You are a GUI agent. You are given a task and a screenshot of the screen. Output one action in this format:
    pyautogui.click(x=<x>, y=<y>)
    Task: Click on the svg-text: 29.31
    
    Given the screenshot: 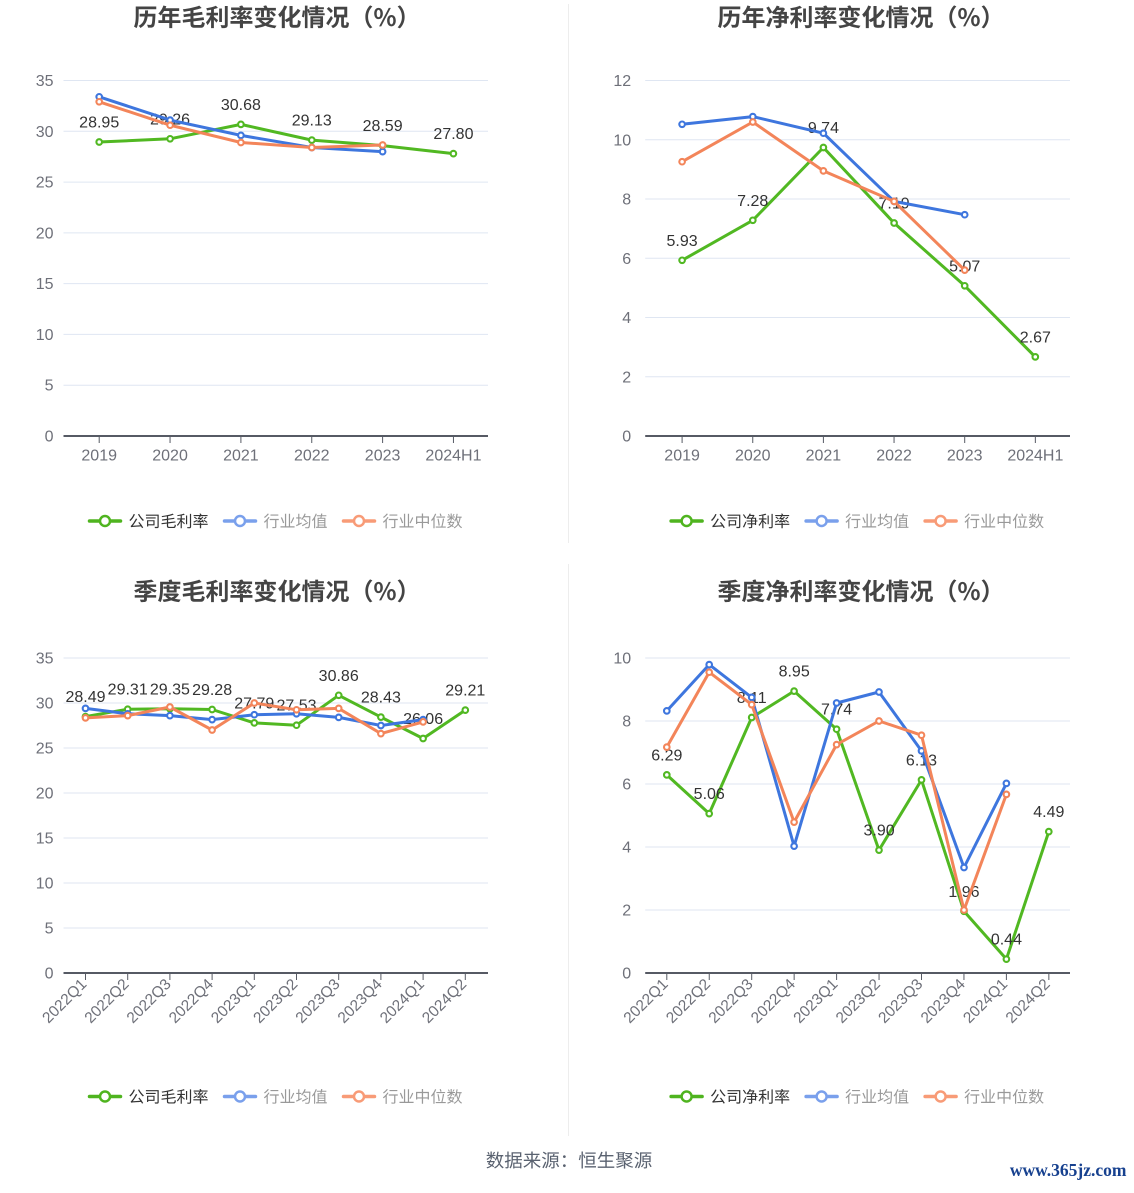 What is the action you would take?
    pyautogui.click(x=128, y=690)
    